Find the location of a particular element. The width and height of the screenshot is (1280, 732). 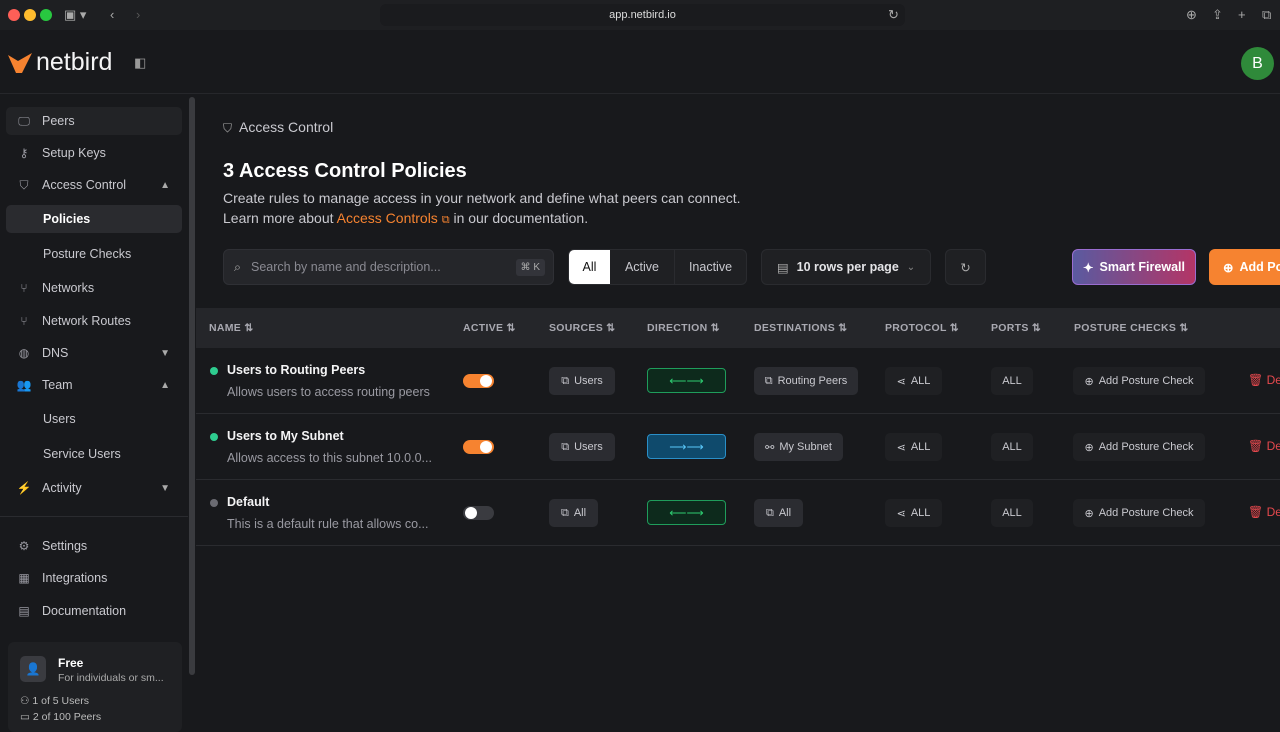

status-filter: All Active Inactive is located at coordinates (657, 267).